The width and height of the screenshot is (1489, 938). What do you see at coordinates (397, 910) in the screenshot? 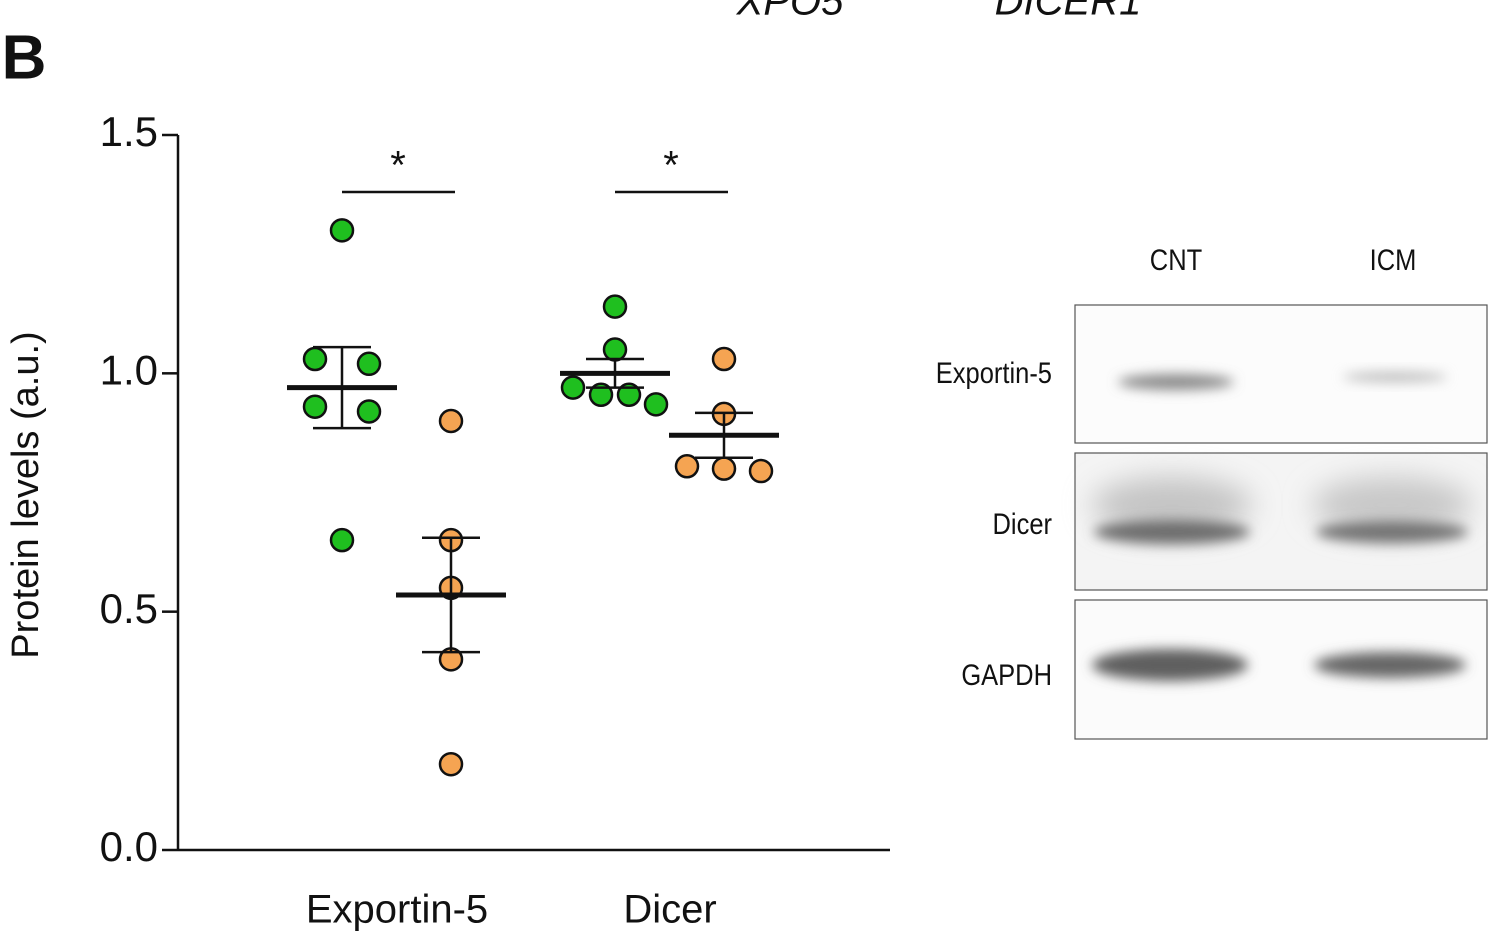
I see `x-tick-label: Exportin-5` at bounding box center [397, 910].